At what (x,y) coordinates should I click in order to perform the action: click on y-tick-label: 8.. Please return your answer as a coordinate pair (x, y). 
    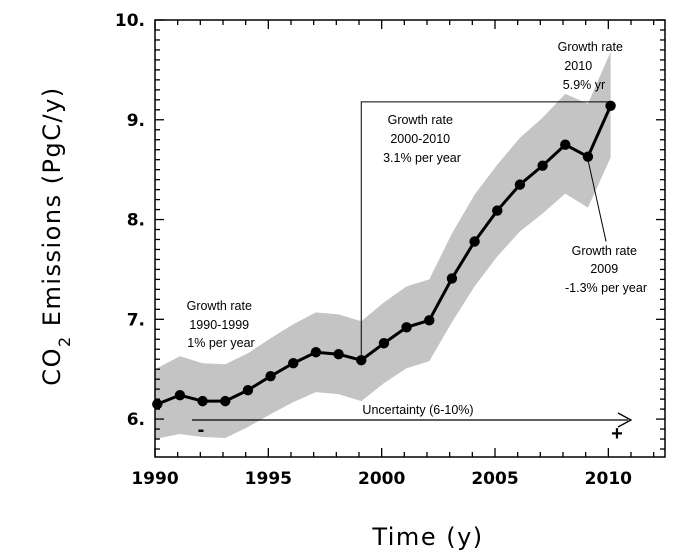
    Looking at the image, I should click on (136, 221).